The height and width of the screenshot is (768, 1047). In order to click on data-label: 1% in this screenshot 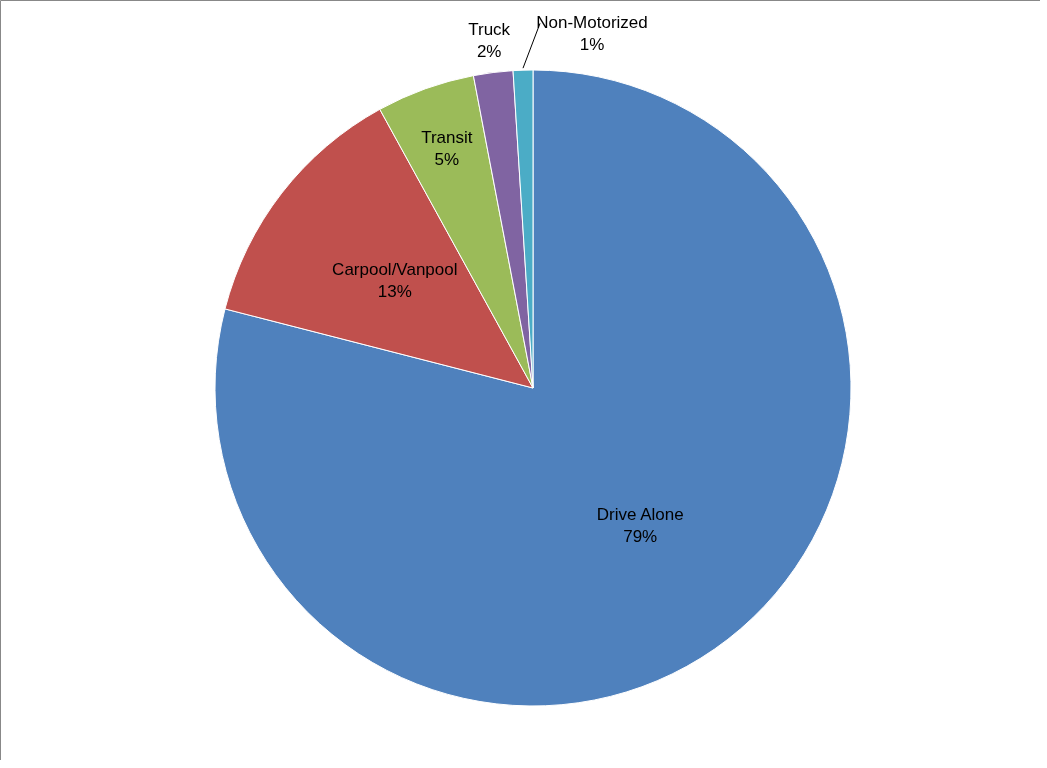, I will do `click(592, 45)`.